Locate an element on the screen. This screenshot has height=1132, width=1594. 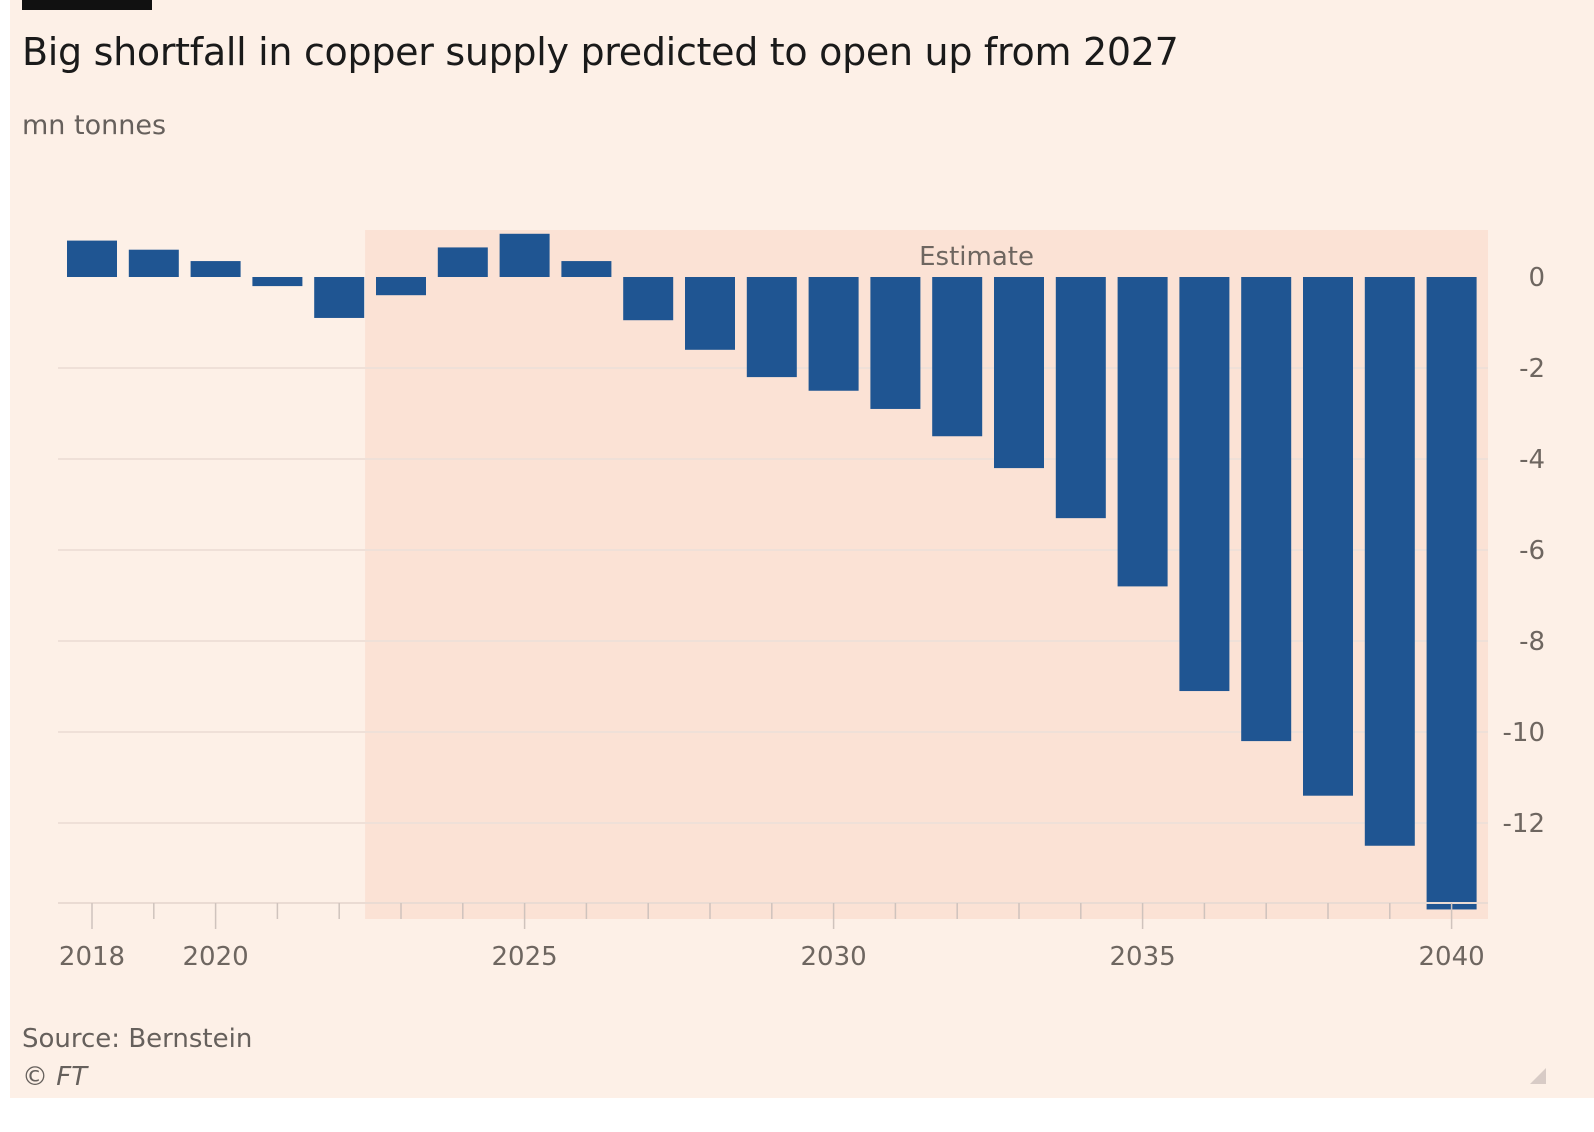
estimate-label: Estimate is located at coordinates (976, 257).